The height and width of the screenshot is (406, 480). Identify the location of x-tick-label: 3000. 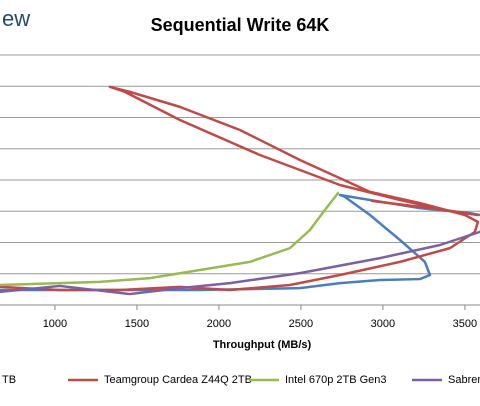
(383, 324).